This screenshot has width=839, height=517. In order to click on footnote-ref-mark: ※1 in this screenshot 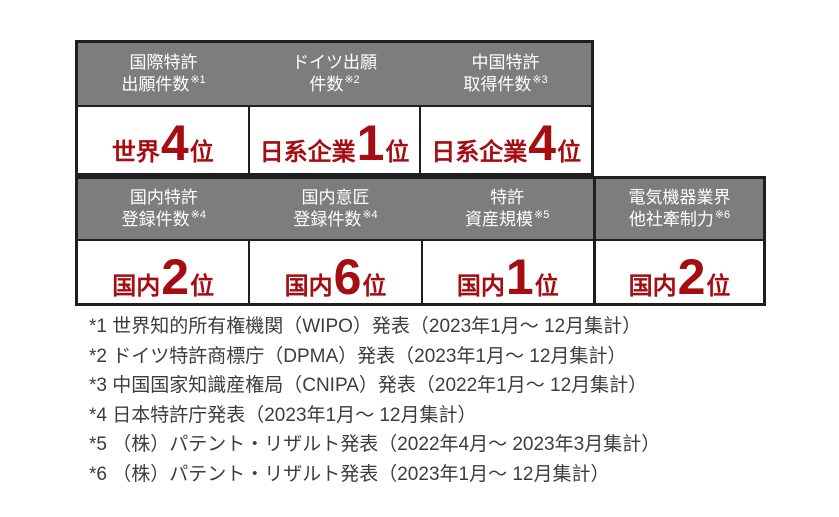, I will do `click(198, 80)`.